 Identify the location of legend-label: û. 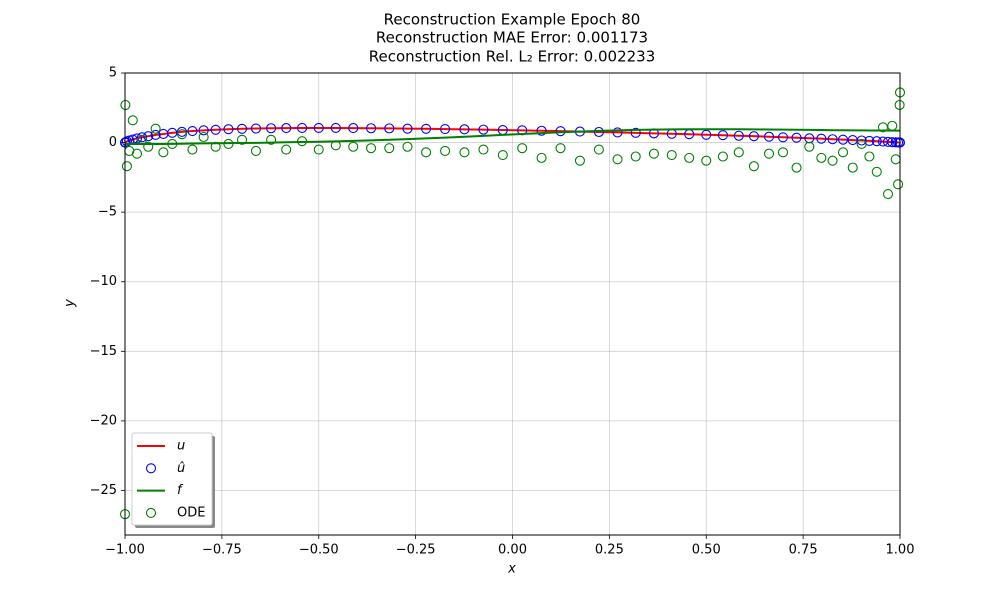
(181, 468).